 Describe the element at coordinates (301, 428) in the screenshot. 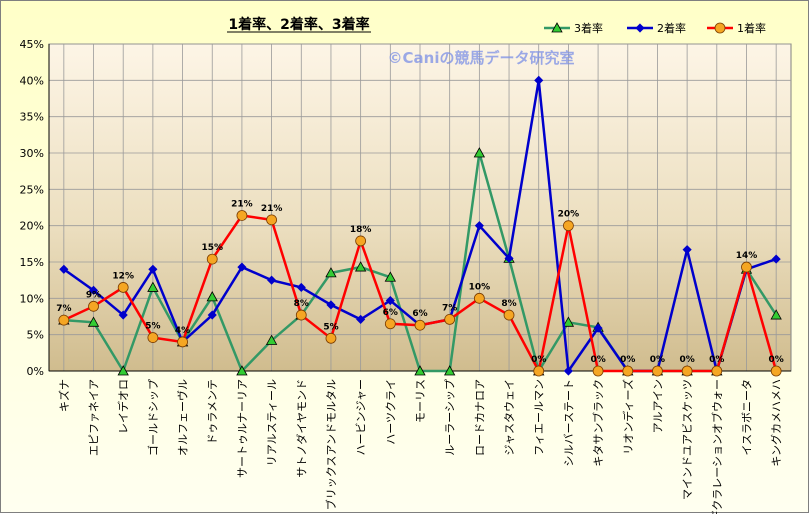

I see `x-category-label: サトノダイヤモンド` at that location.